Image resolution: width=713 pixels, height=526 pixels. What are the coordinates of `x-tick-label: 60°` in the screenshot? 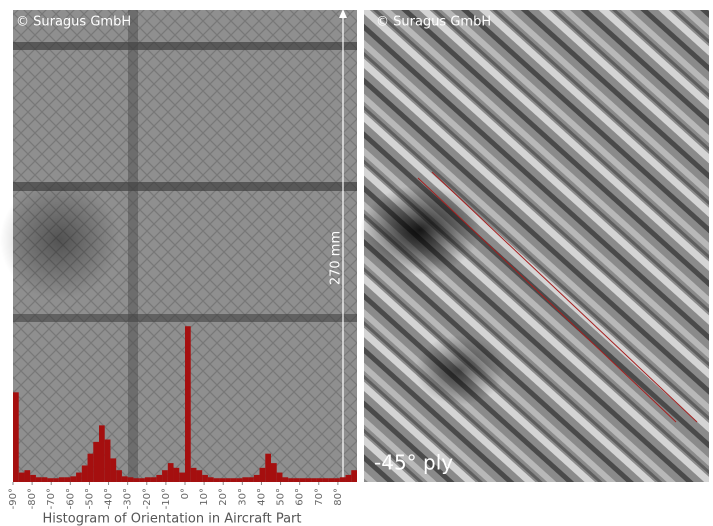 It's located at (300, 497).